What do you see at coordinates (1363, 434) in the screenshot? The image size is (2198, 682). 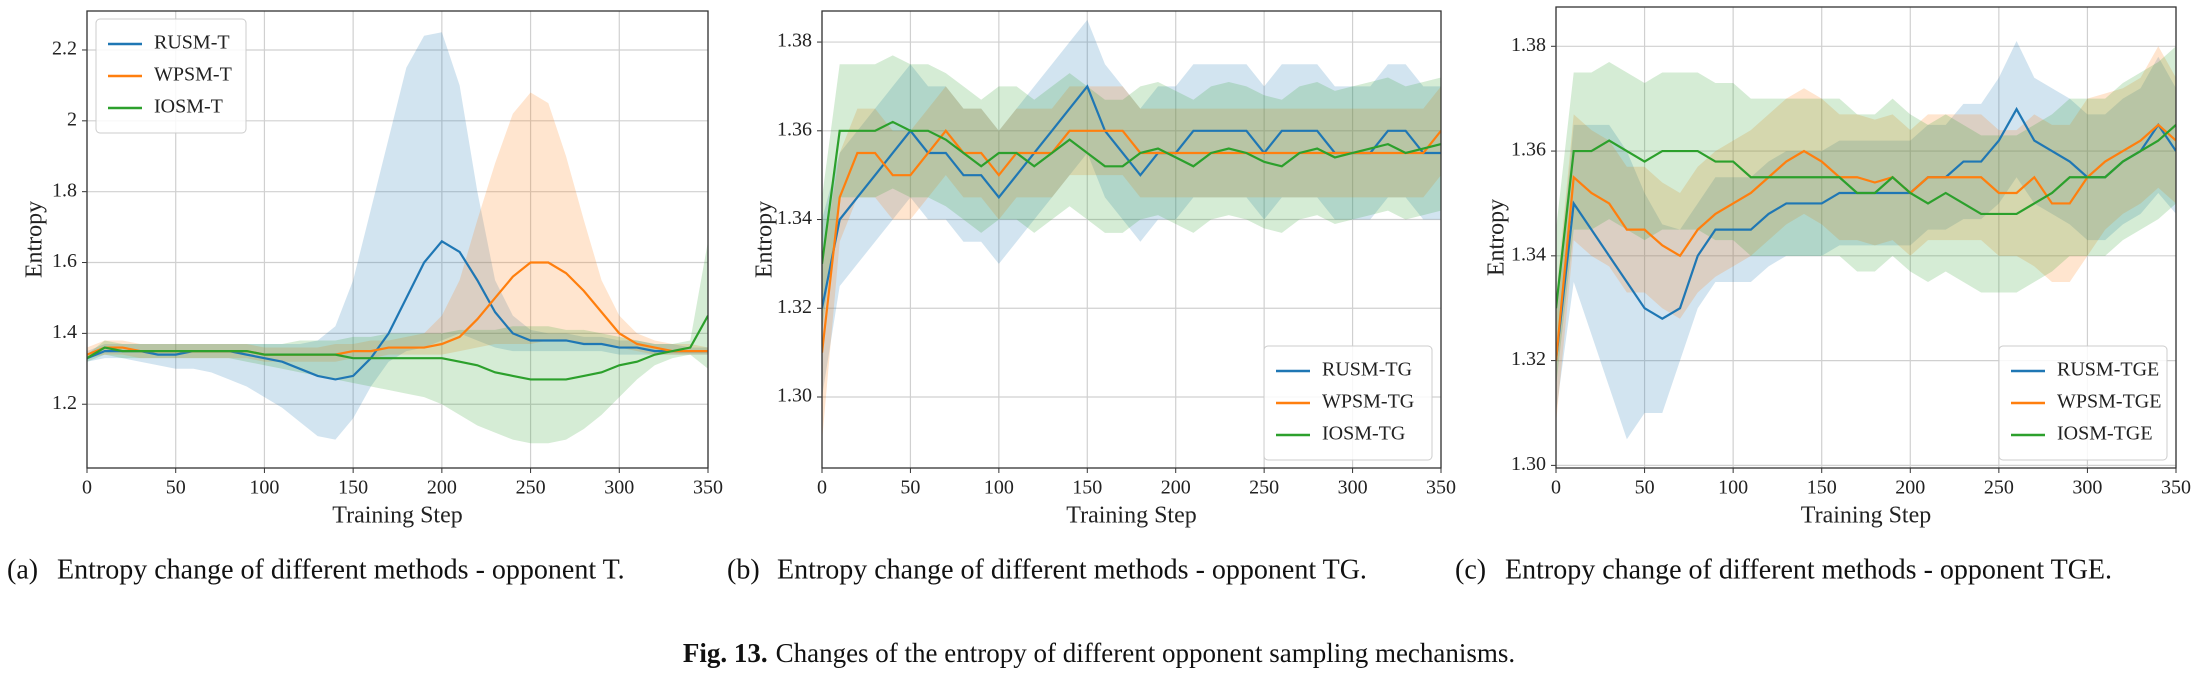 I see `legend-label: IOSM-TG` at bounding box center [1363, 434].